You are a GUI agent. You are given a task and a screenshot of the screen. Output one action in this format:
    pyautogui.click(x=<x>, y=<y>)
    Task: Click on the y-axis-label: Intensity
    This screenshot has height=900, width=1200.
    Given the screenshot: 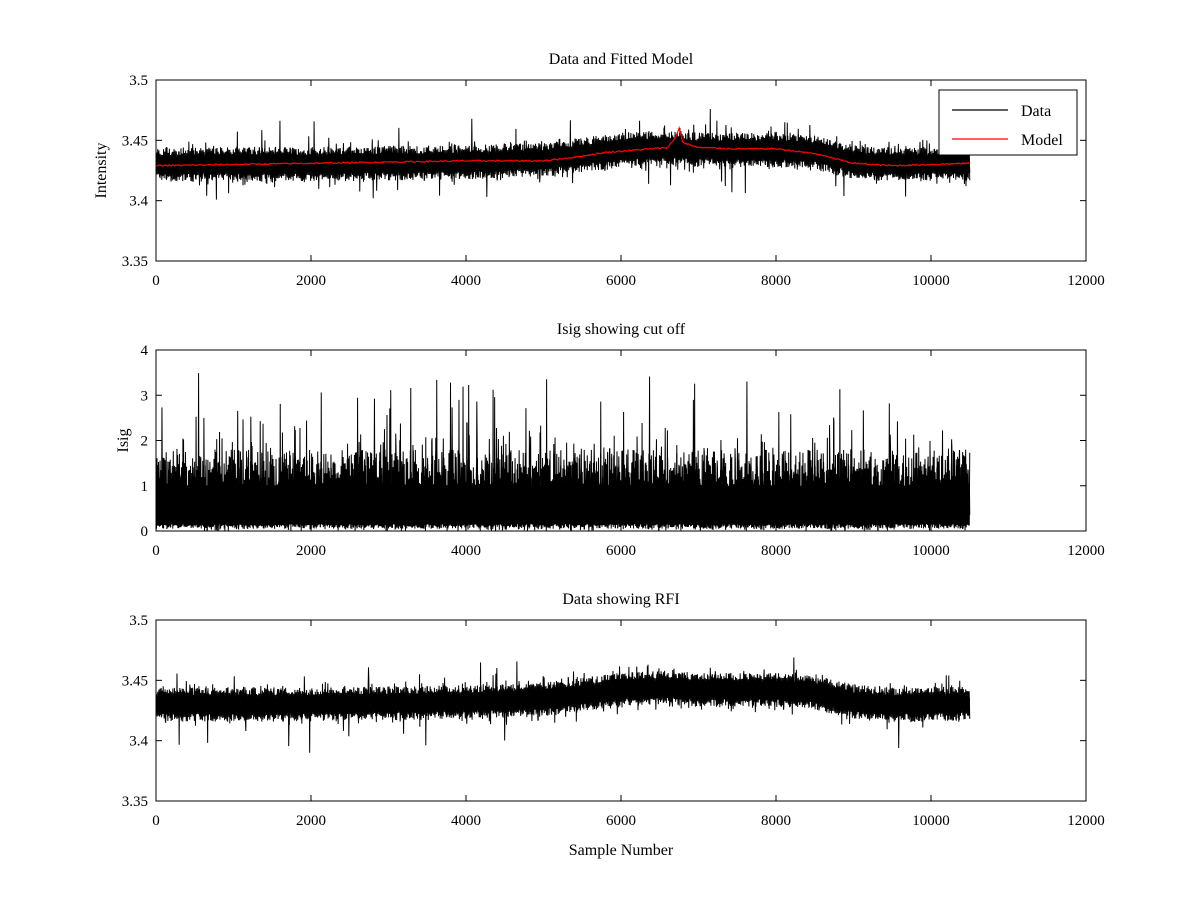 What is the action you would take?
    pyautogui.click(x=101, y=171)
    